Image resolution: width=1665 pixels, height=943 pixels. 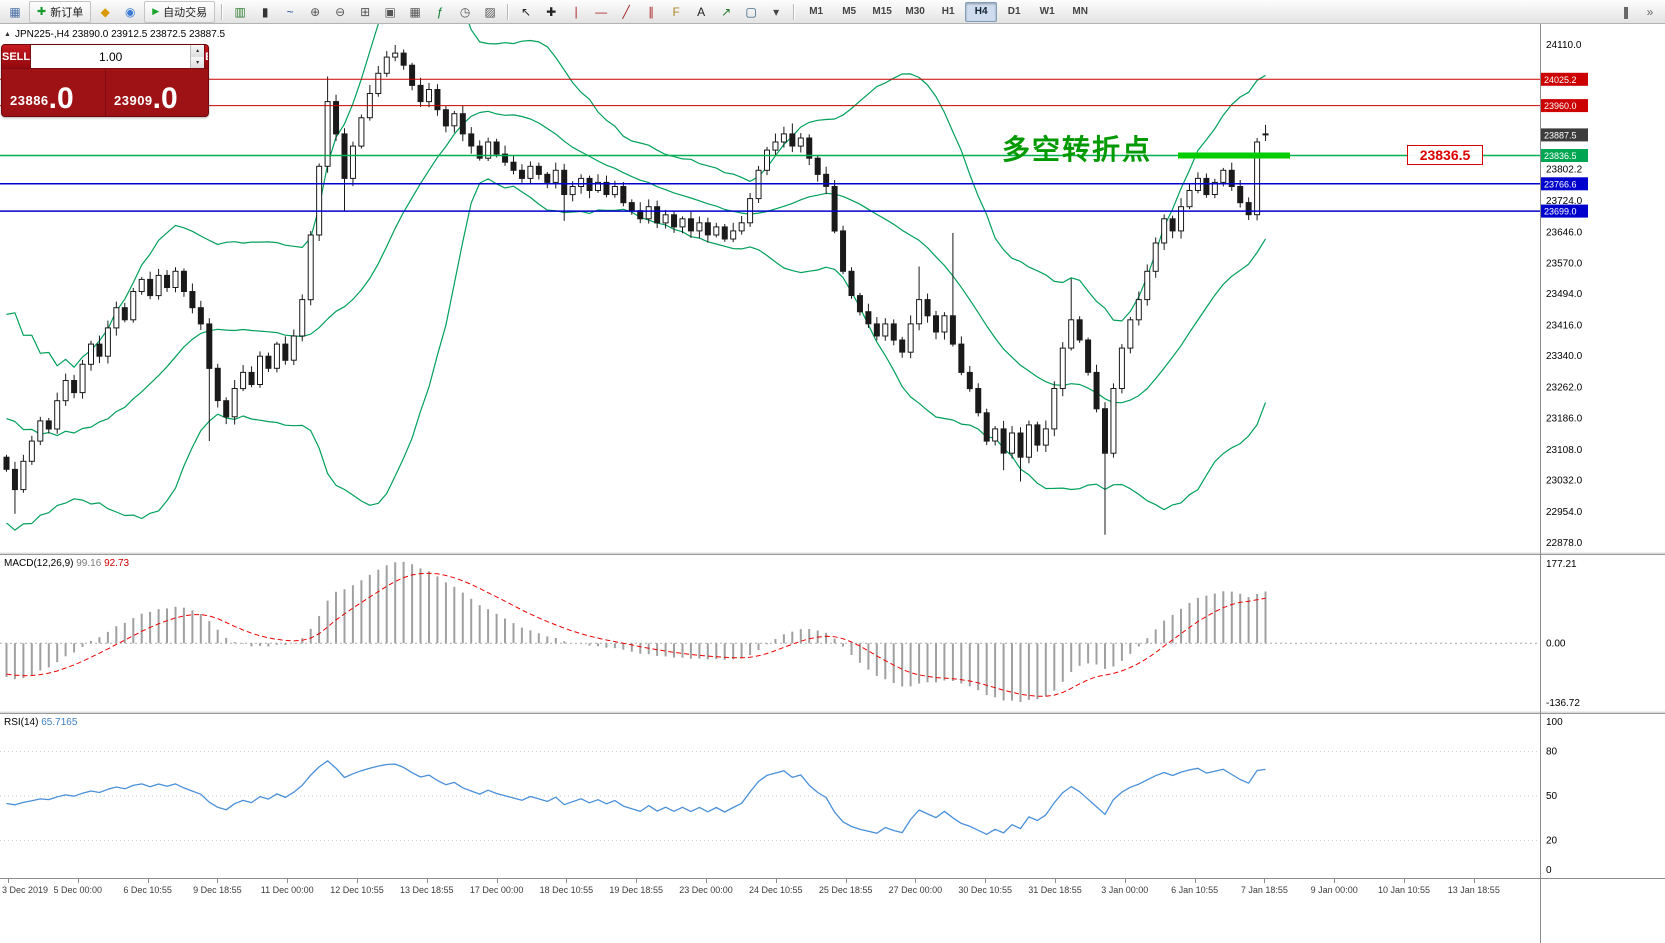 What do you see at coordinates (1564, 263) in the screenshot?
I see `svg-text: 23570.0` at bounding box center [1564, 263].